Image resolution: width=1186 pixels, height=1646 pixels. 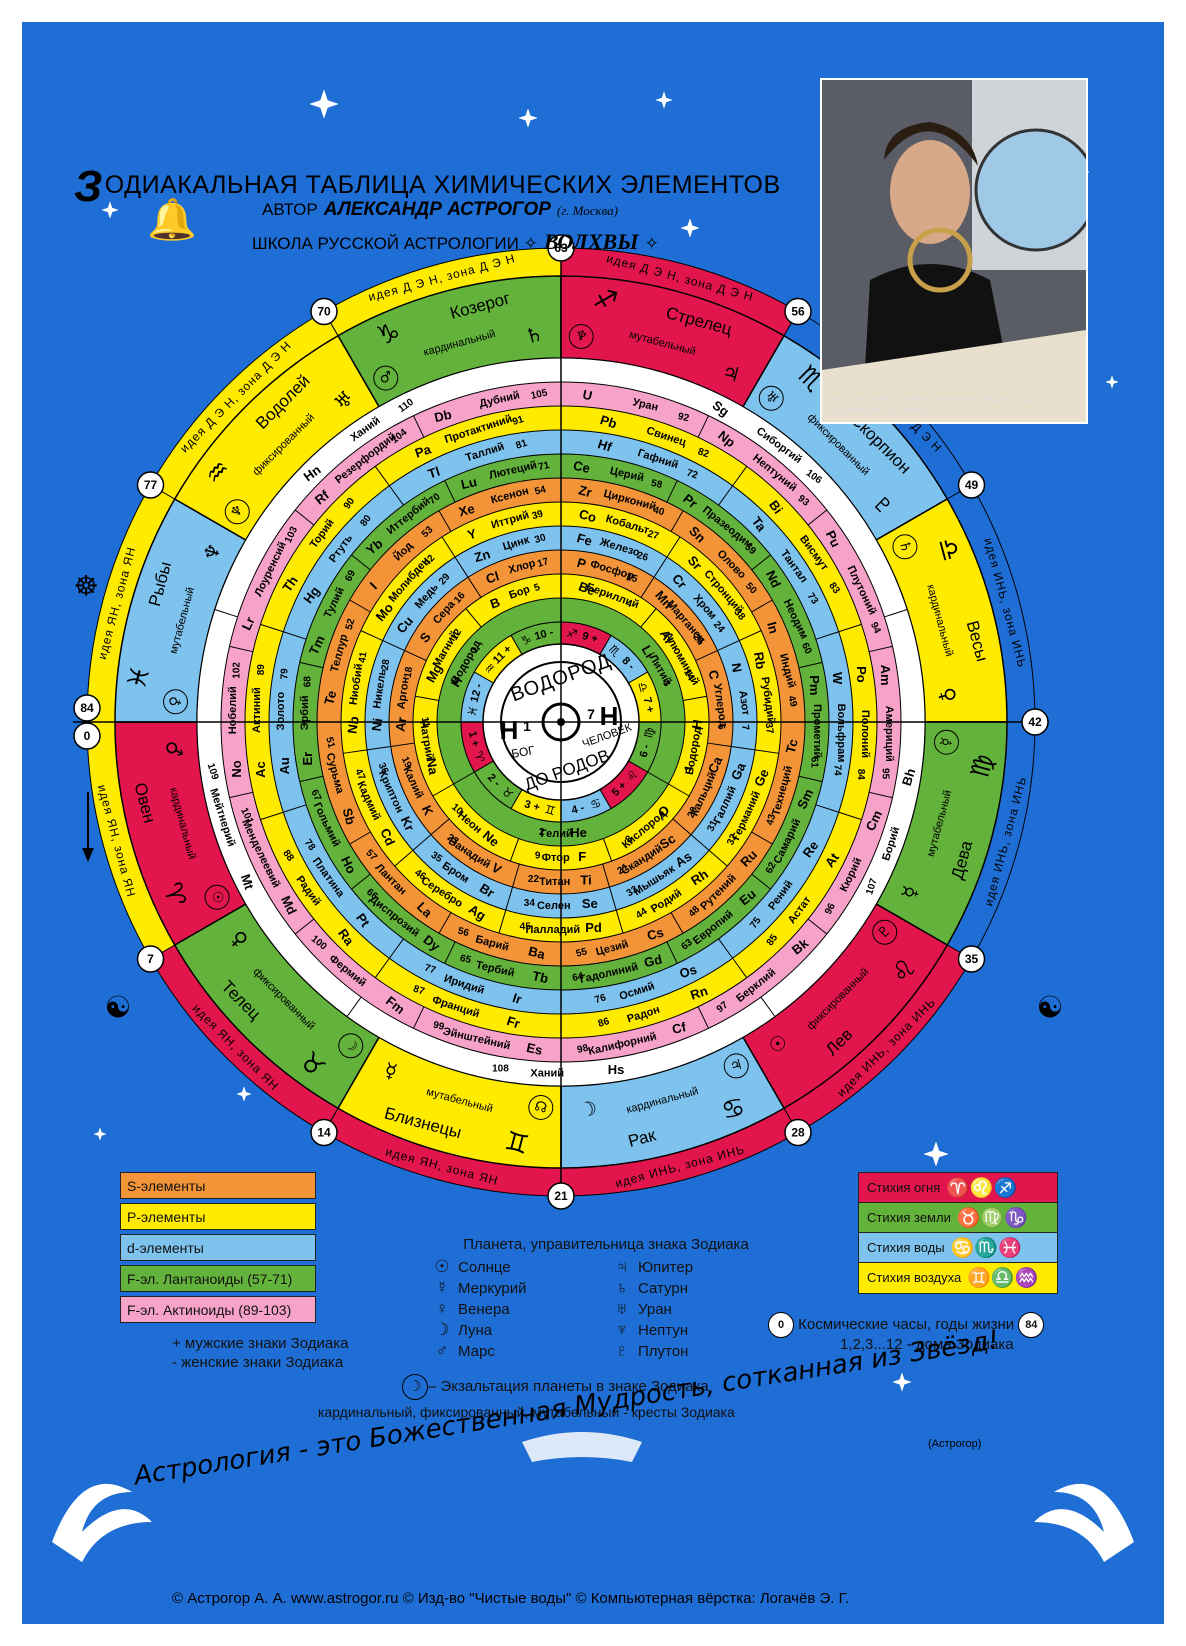 I want to click on element-number: 4, so click(x=628, y=604).